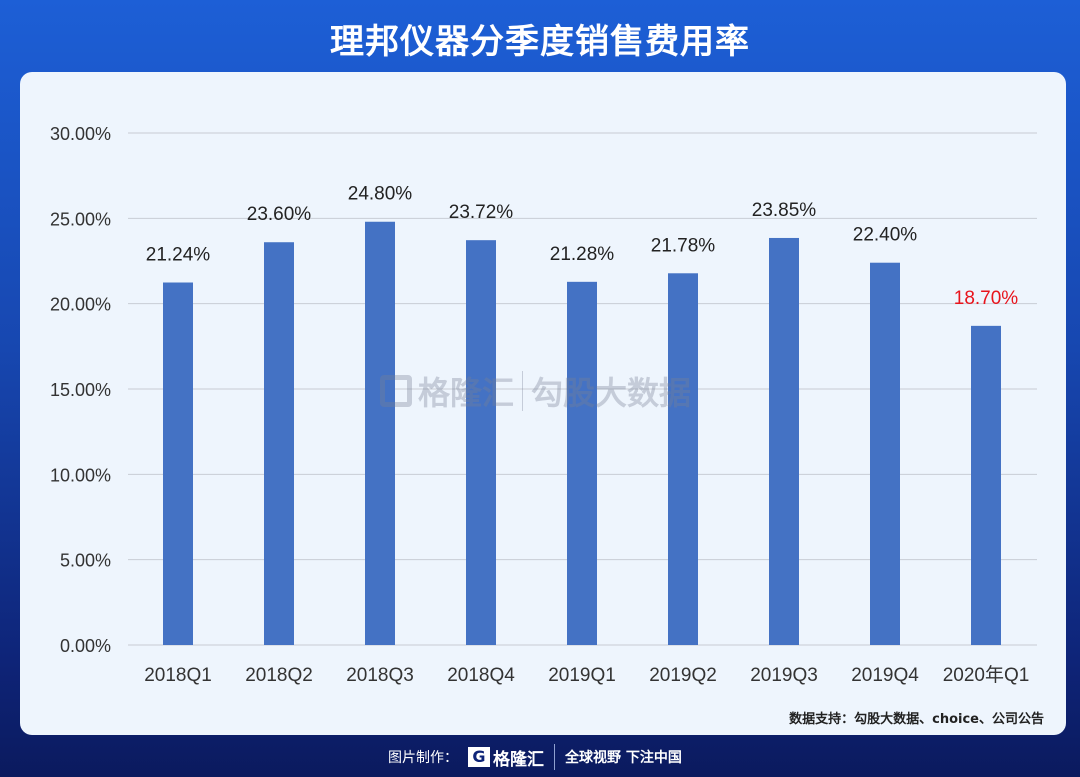 The image size is (1080, 777). I want to click on footer-divider, so click(554, 757).